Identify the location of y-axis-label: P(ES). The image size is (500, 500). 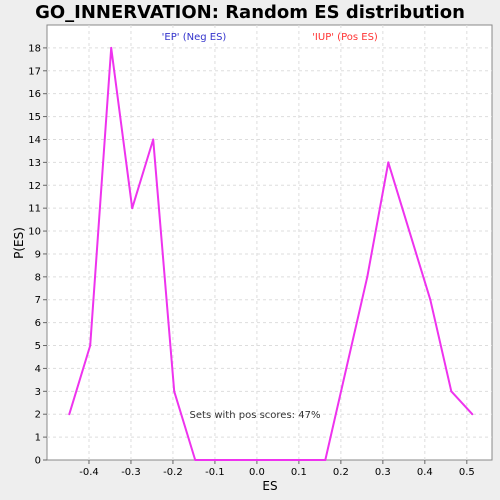
(19, 243).